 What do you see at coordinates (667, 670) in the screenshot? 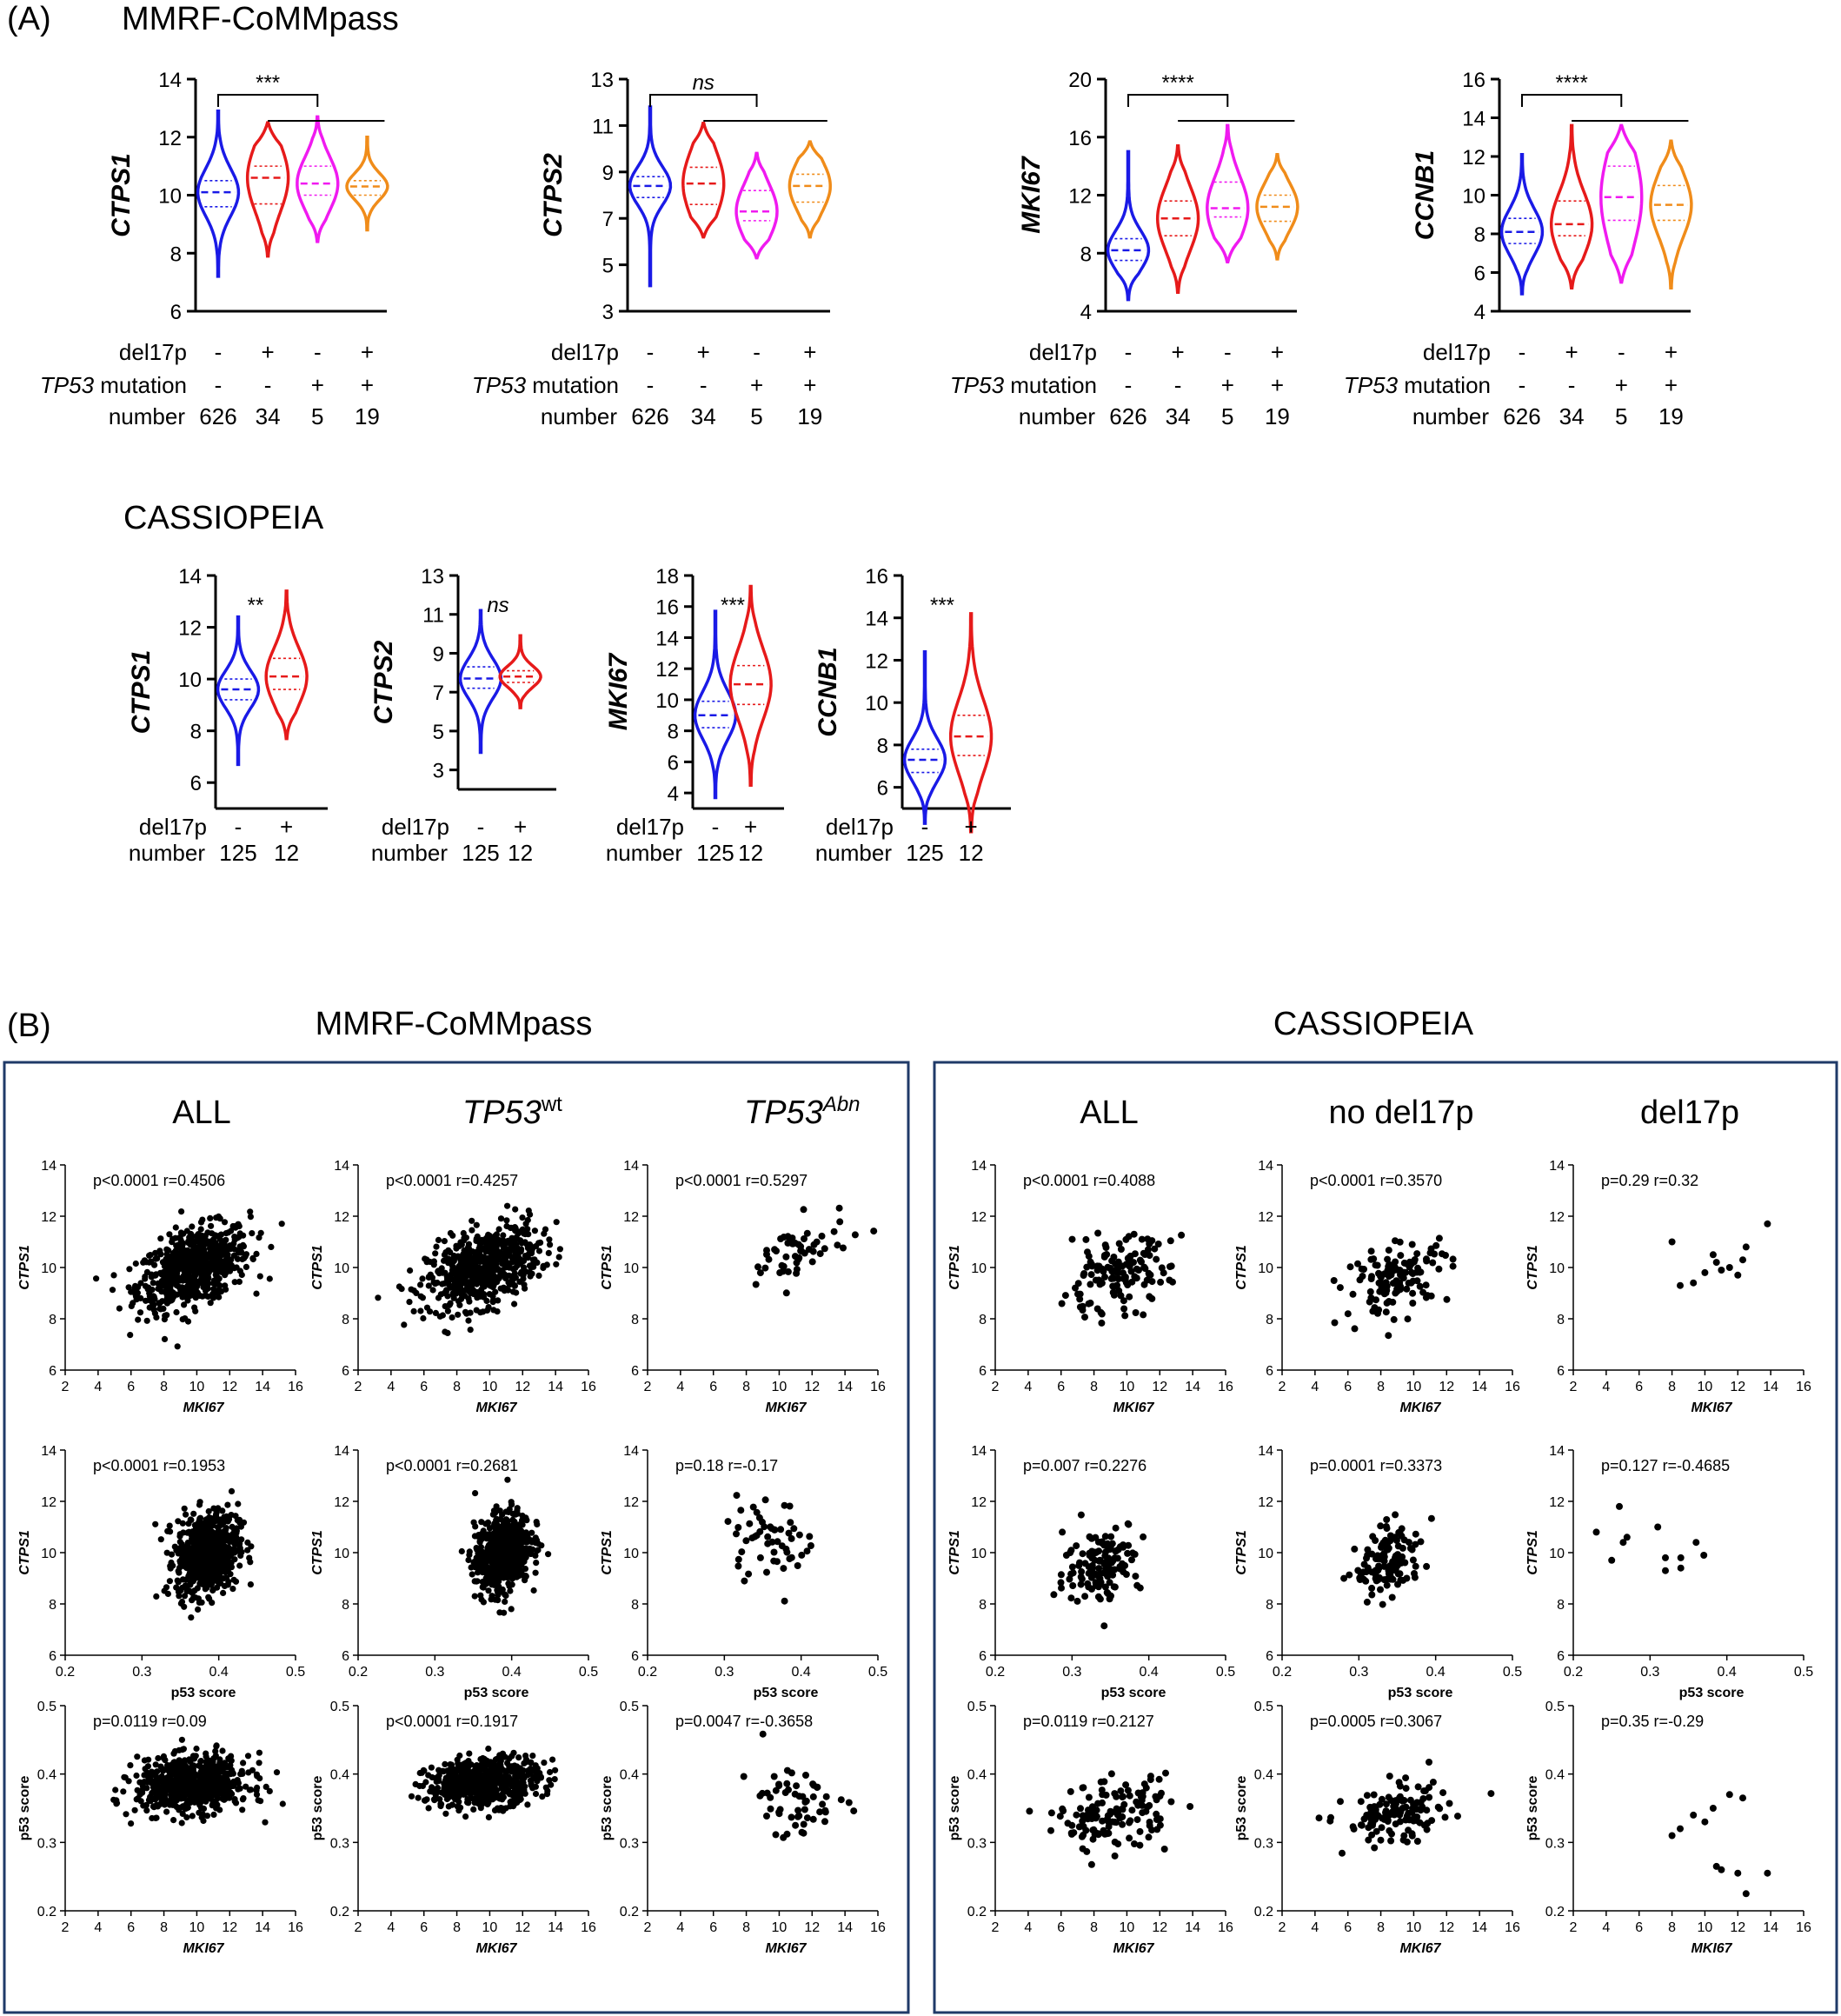
I see `y-tick-label: 12` at bounding box center [667, 670].